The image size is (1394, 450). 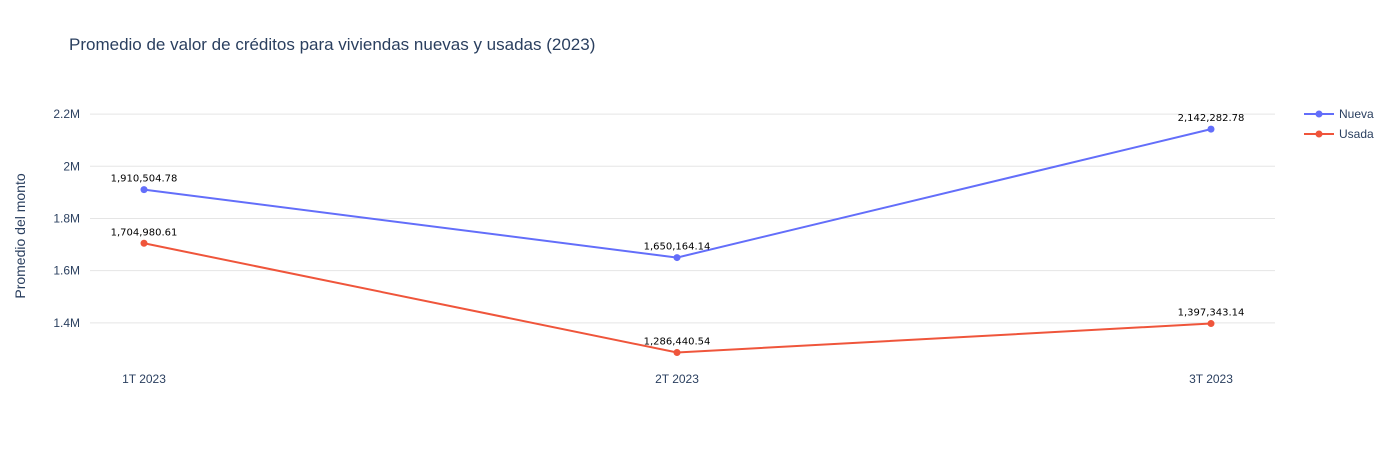 I want to click on y-tick-label: 1.8M, so click(x=66, y=218).